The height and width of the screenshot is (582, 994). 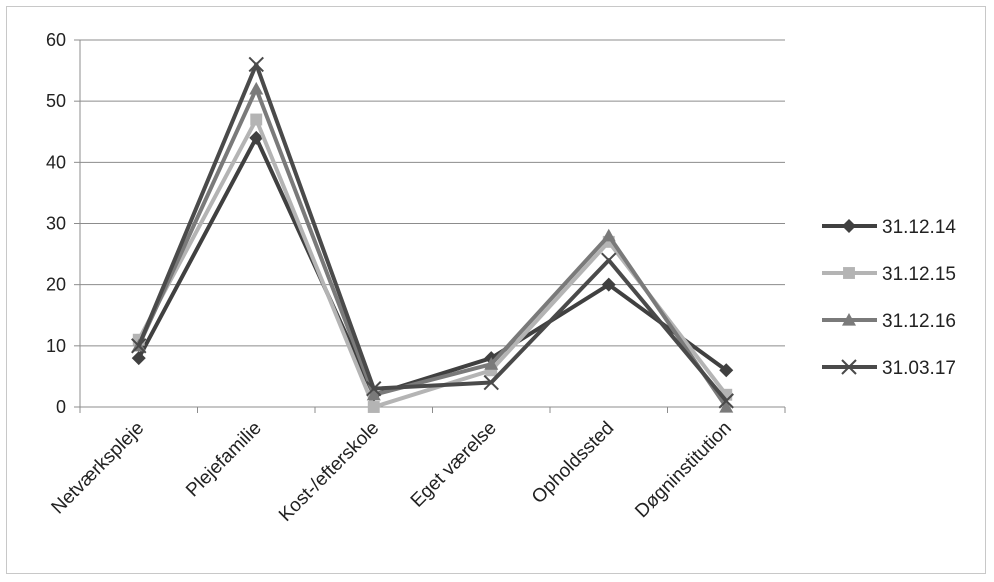 I want to click on x-category-label: Netværkspleje, so click(x=98, y=468).